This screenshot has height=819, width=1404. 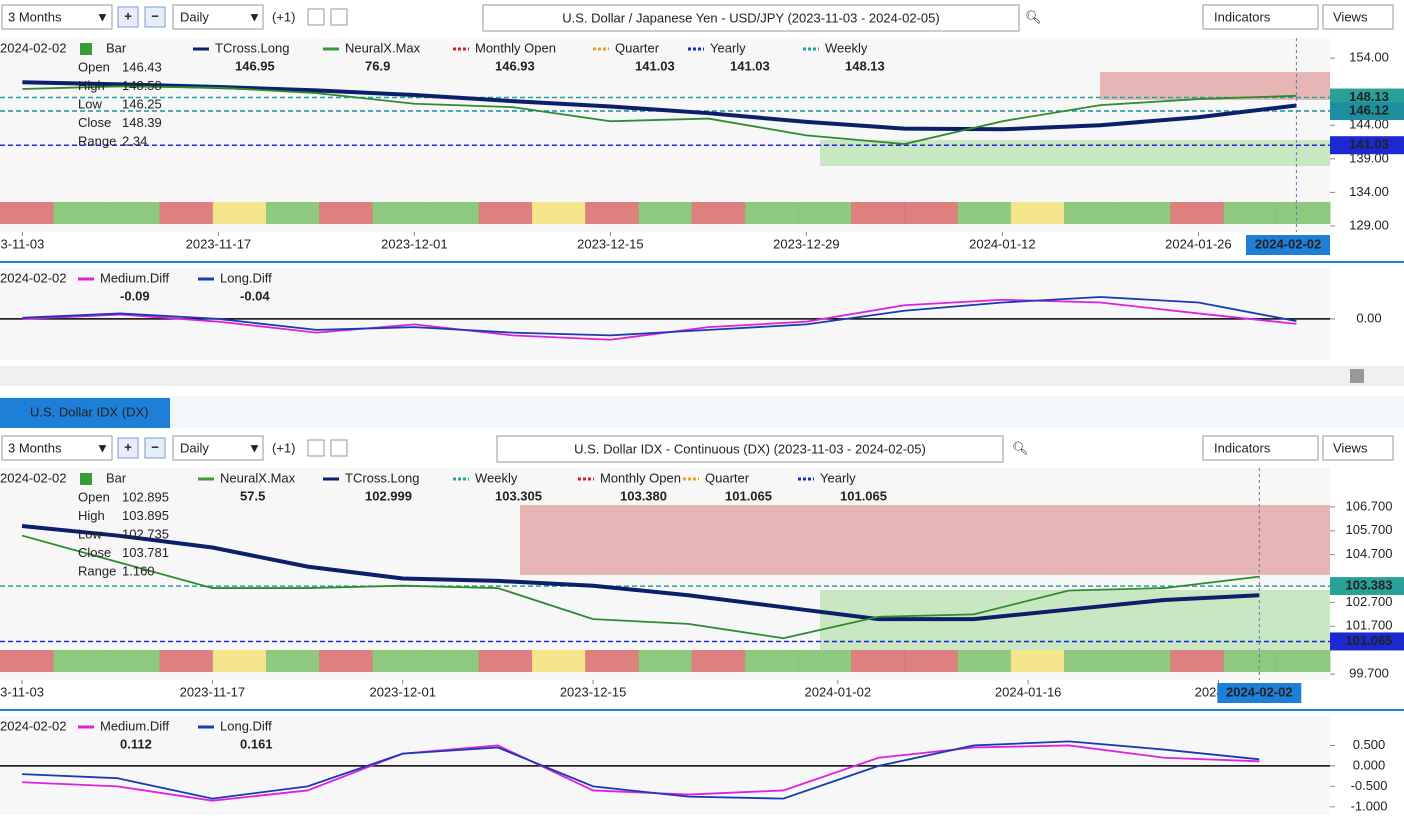 What do you see at coordinates (1369, 505) in the screenshot?
I see `y-tick-label: 106.700` at bounding box center [1369, 505].